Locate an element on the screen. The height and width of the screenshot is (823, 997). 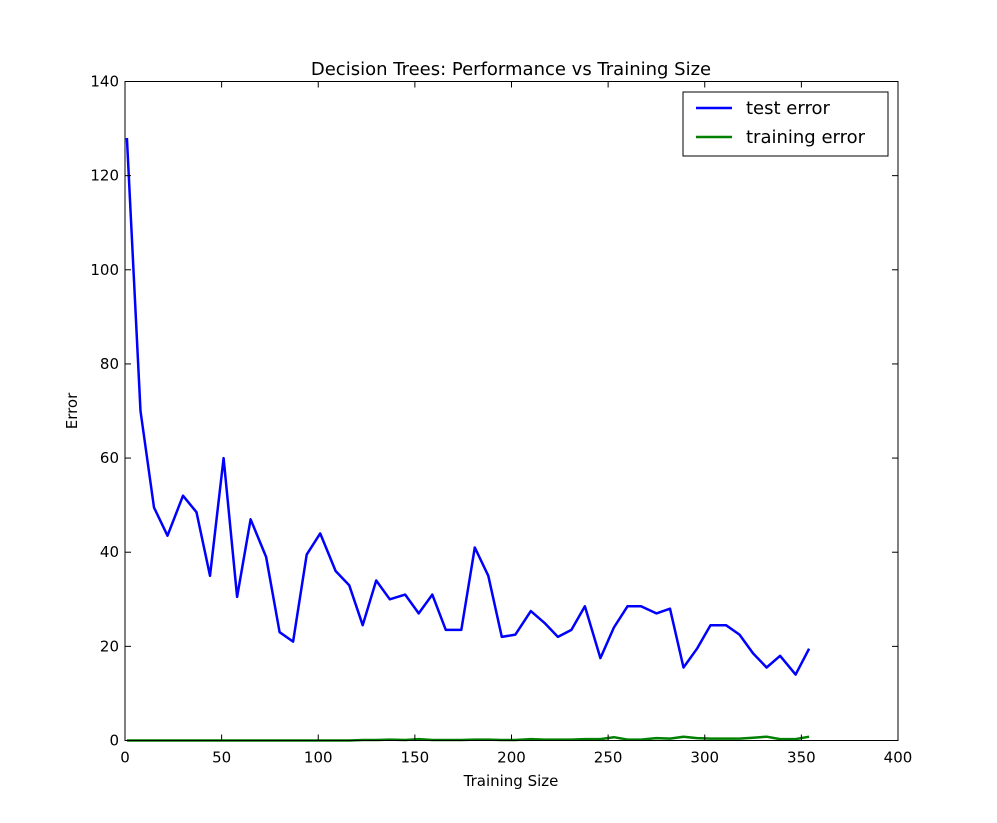
y-tick-label: 140 is located at coordinates (104, 82).